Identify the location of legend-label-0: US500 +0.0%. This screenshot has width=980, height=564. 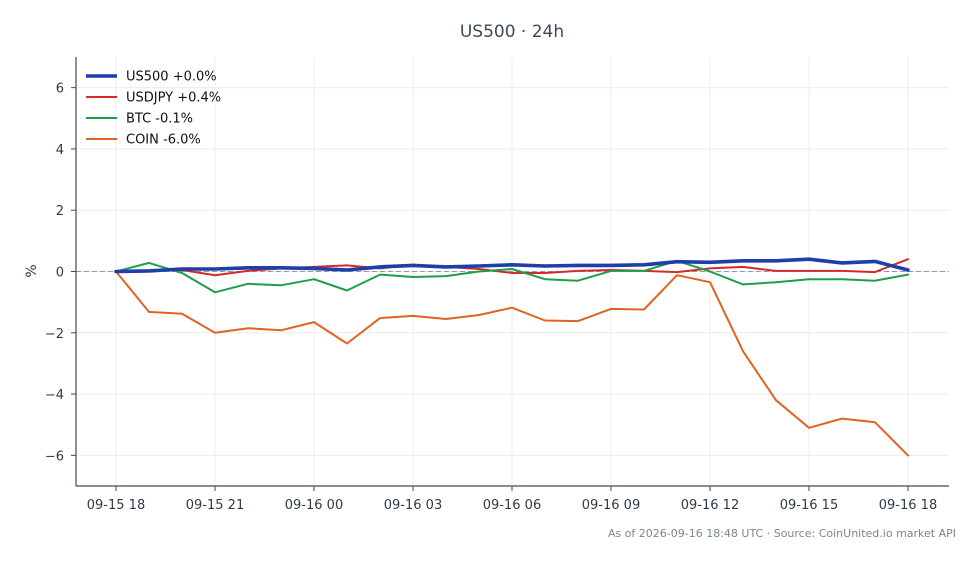
(171, 77).